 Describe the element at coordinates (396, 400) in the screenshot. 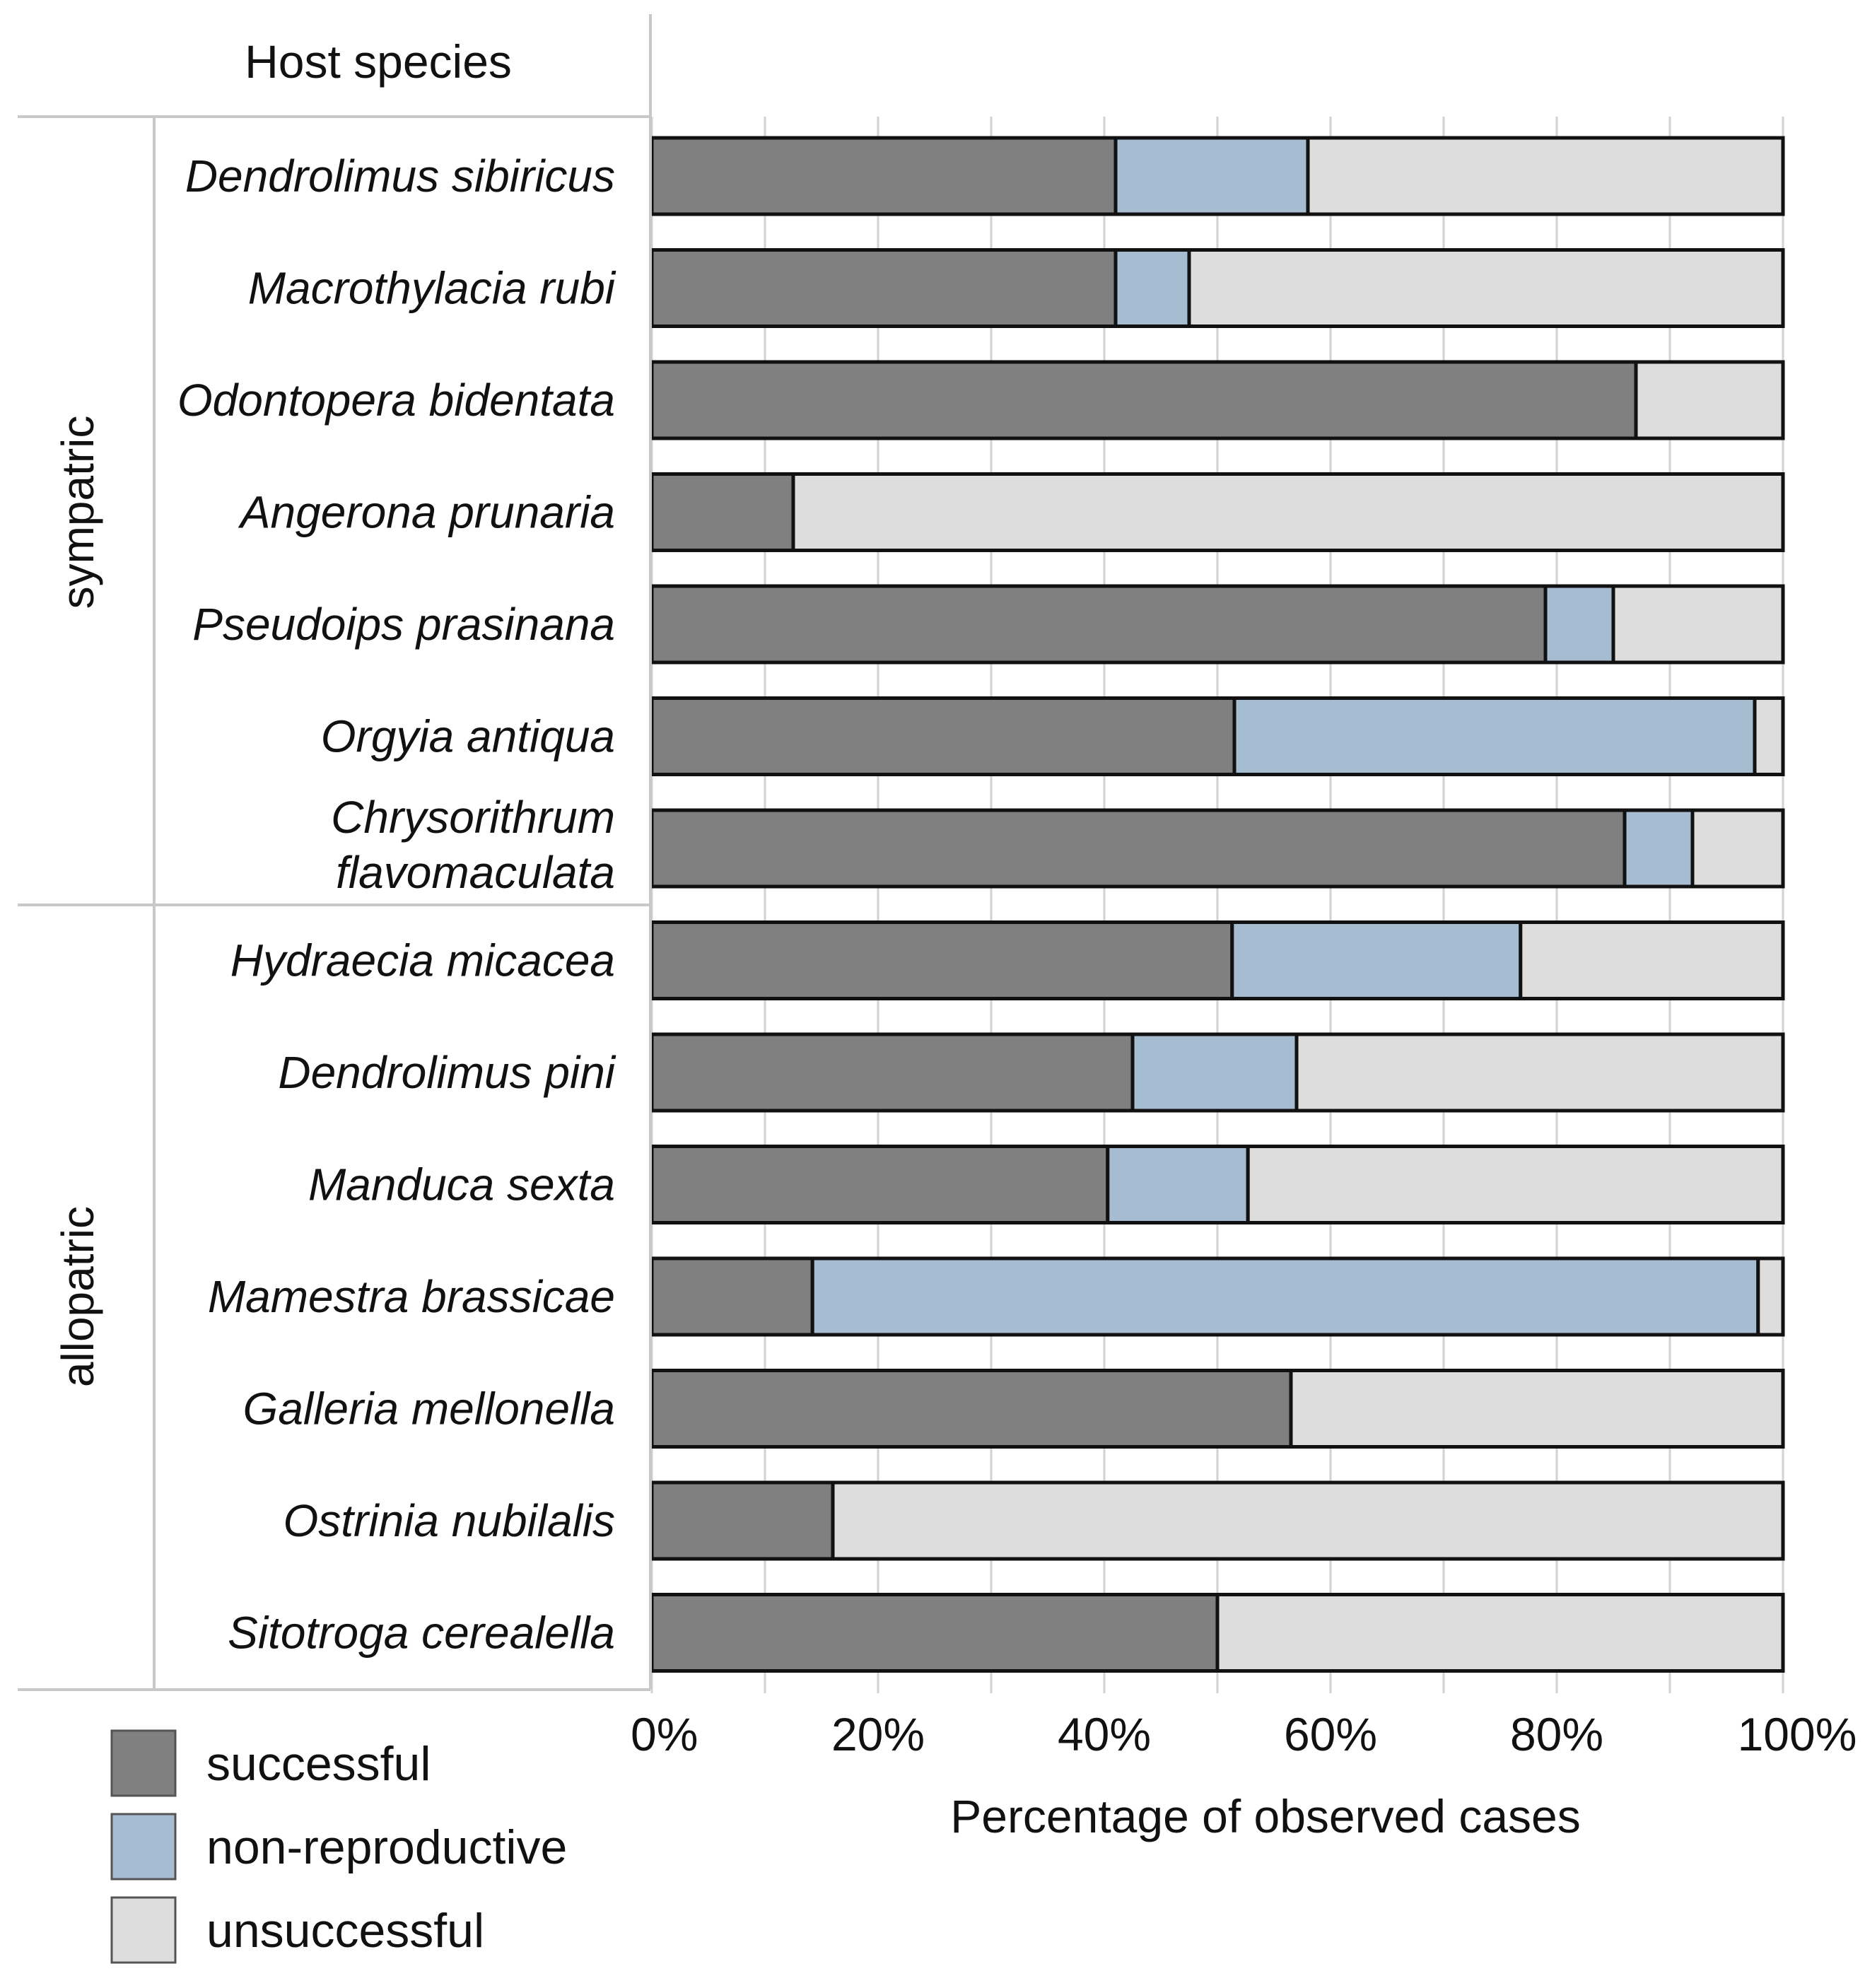

I see `species-label: Odontopera bidentata` at that location.